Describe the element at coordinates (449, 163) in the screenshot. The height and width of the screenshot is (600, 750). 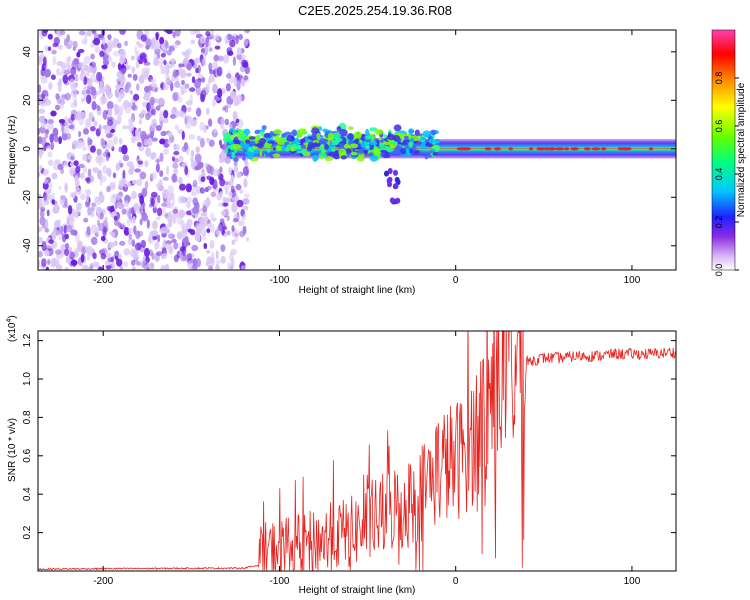
I see `spectrogram-signal-band` at that location.